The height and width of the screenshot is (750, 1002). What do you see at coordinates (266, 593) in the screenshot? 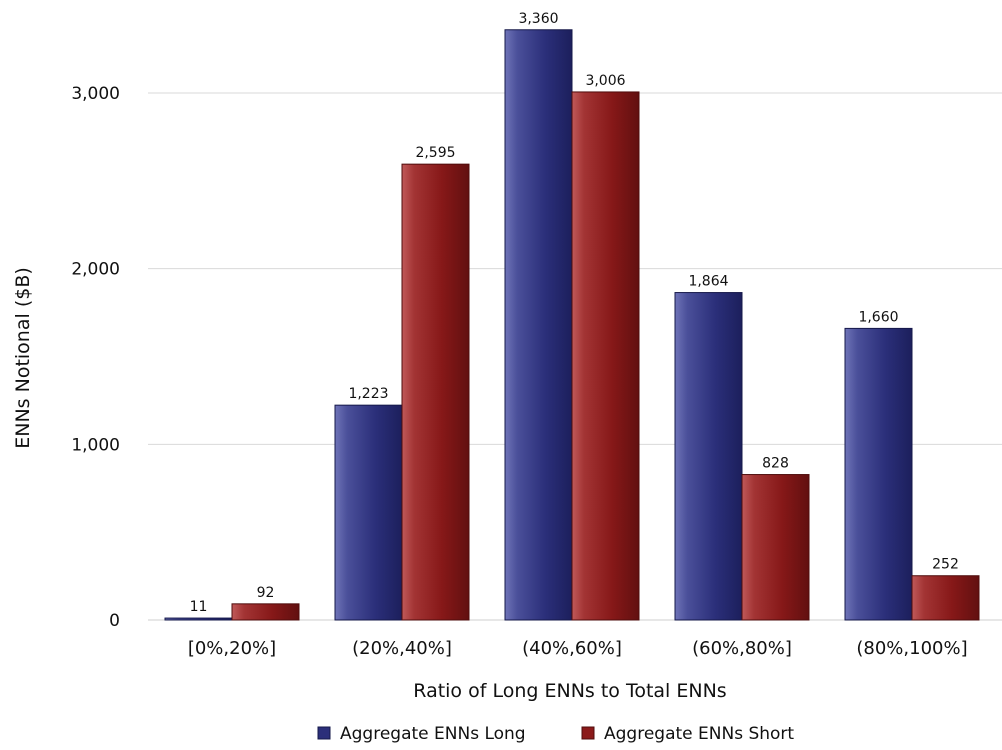
I see `data-label: 92` at bounding box center [266, 593].